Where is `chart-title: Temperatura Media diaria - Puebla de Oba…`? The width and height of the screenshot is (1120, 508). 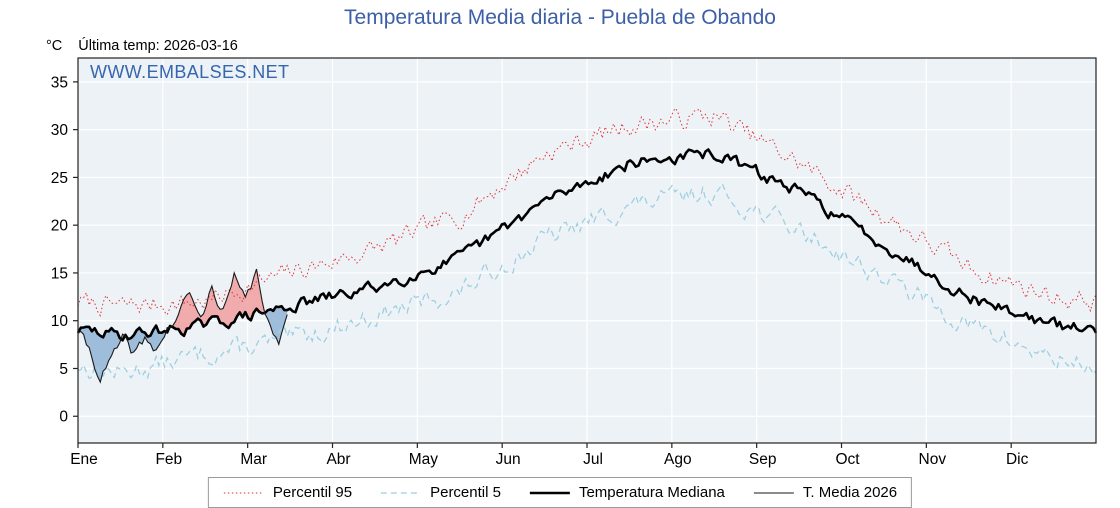
chart-title: Temperatura Media diaria - Puebla de Oba… is located at coordinates (560, 17).